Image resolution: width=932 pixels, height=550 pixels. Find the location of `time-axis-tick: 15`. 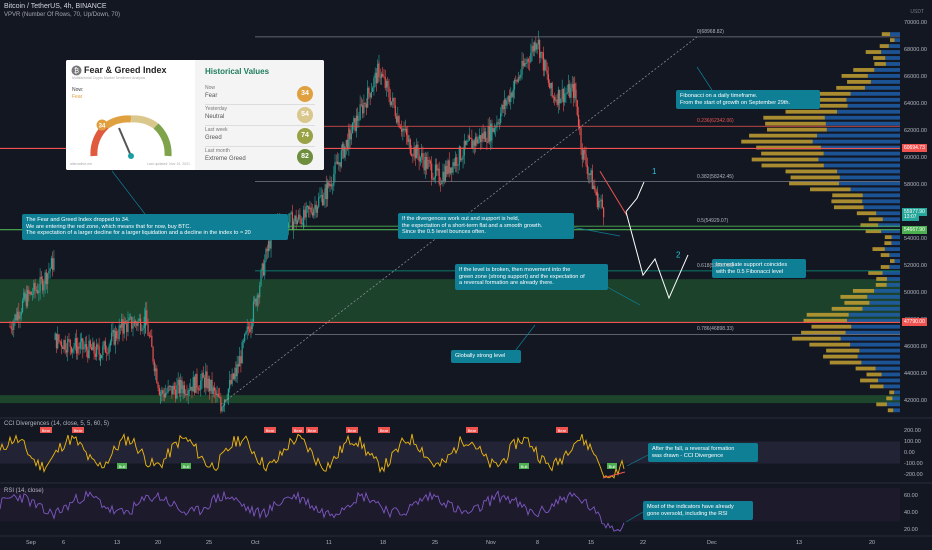

time-axis-tick: 15 is located at coordinates (591, 543).